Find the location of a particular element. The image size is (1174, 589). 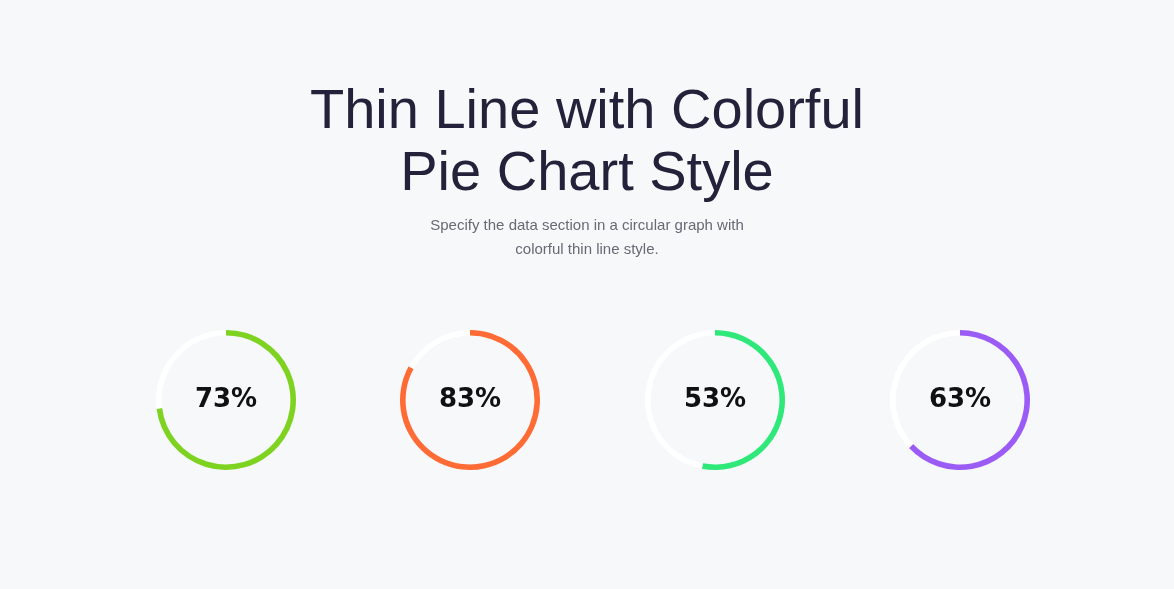

data-label: 73% is located at coordinates (226, 397).